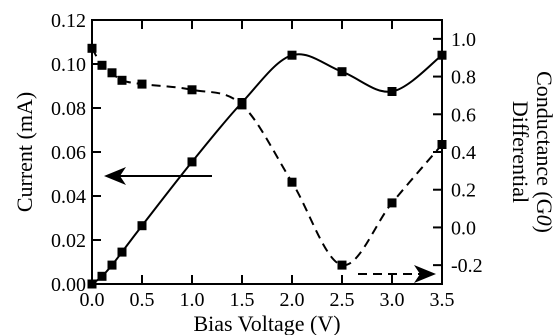 This screenshot has width=558, height=335. Describe the element at coordinates (68, 21) in the screenshot. I see `y-left-tick-label: 0.12` at that location.